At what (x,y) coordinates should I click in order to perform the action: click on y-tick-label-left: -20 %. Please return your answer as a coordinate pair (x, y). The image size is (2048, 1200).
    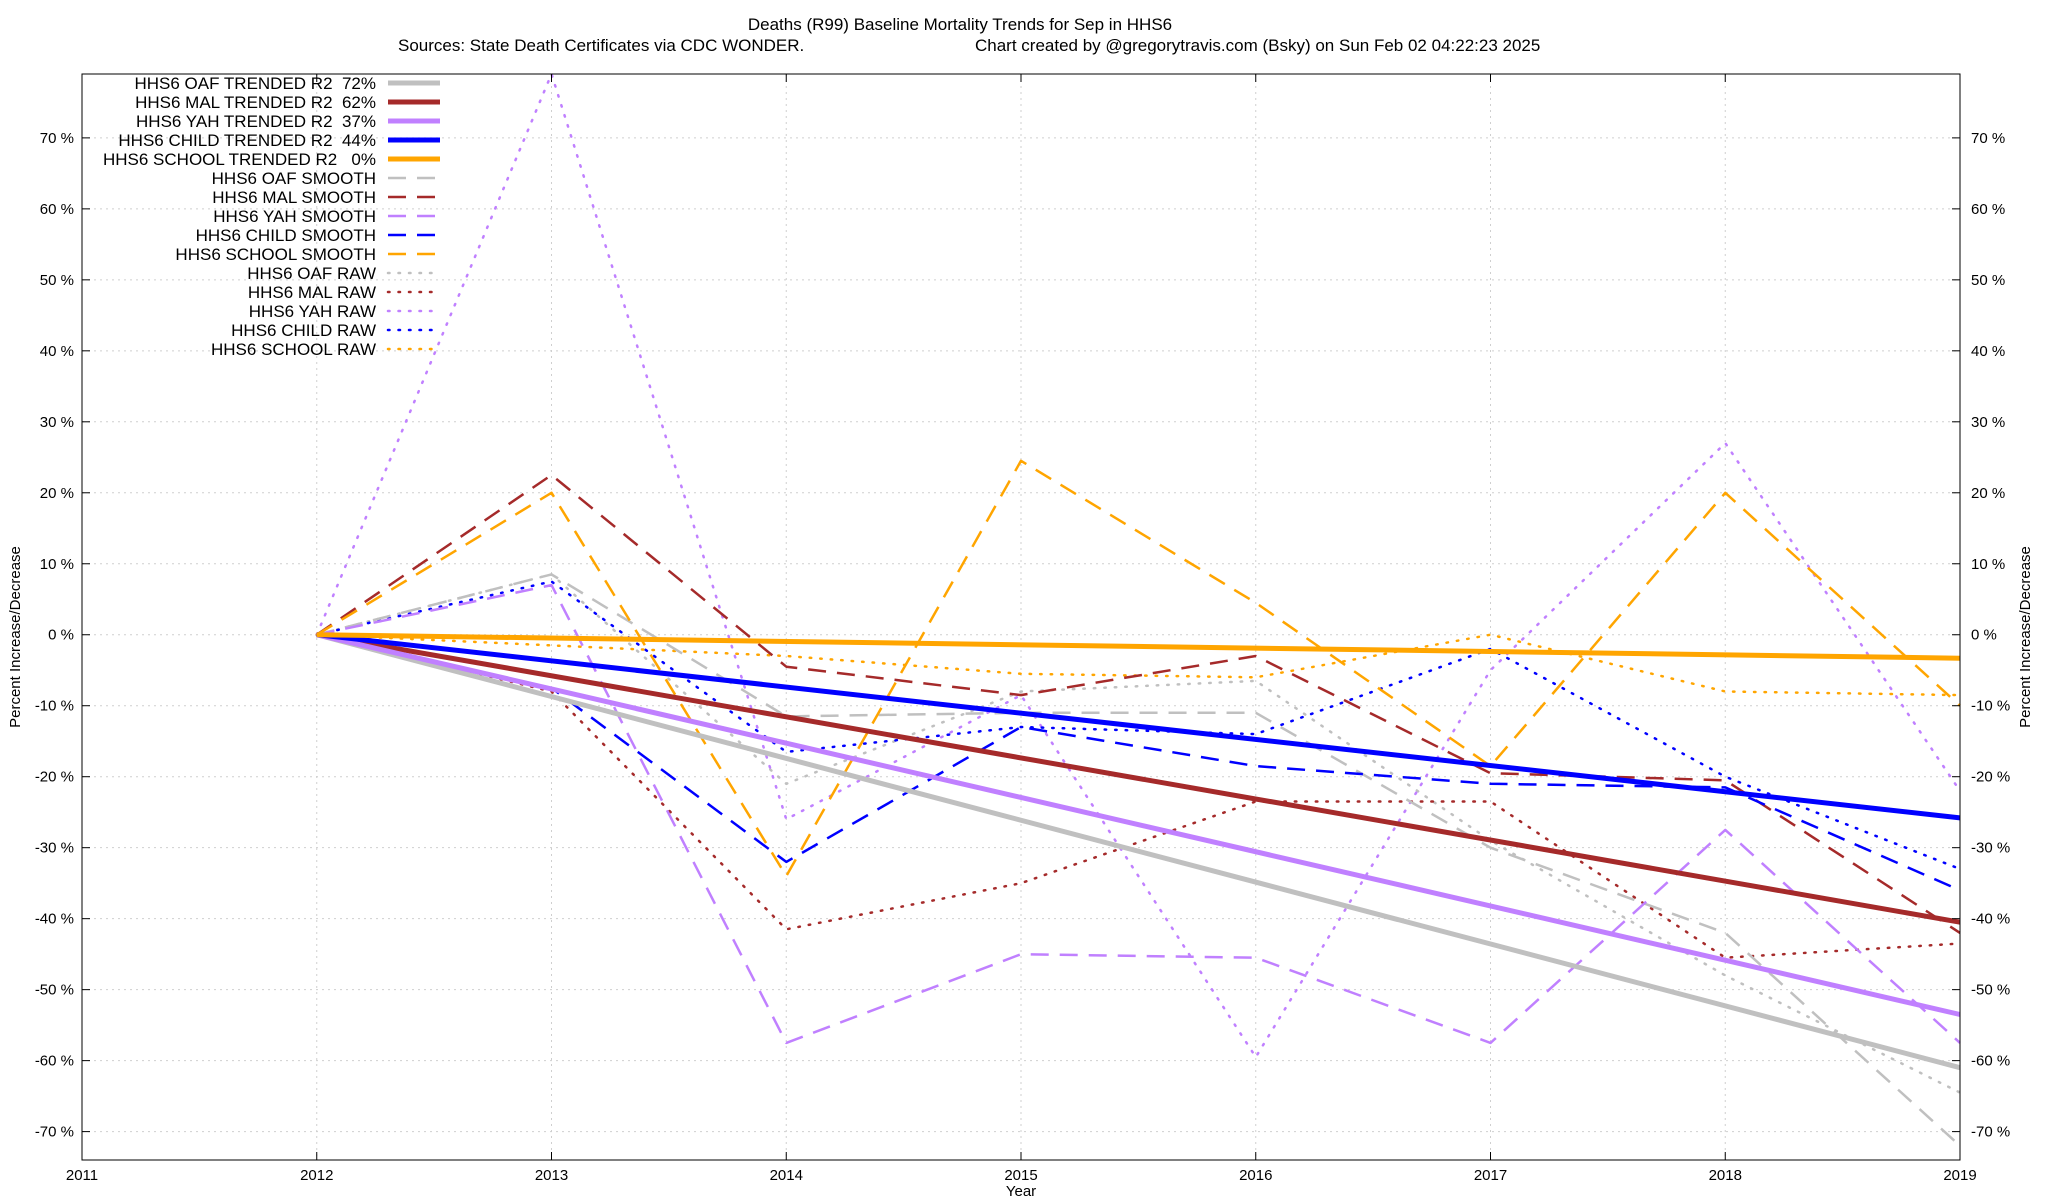
    Looking at the image, I should click on (54, 777).